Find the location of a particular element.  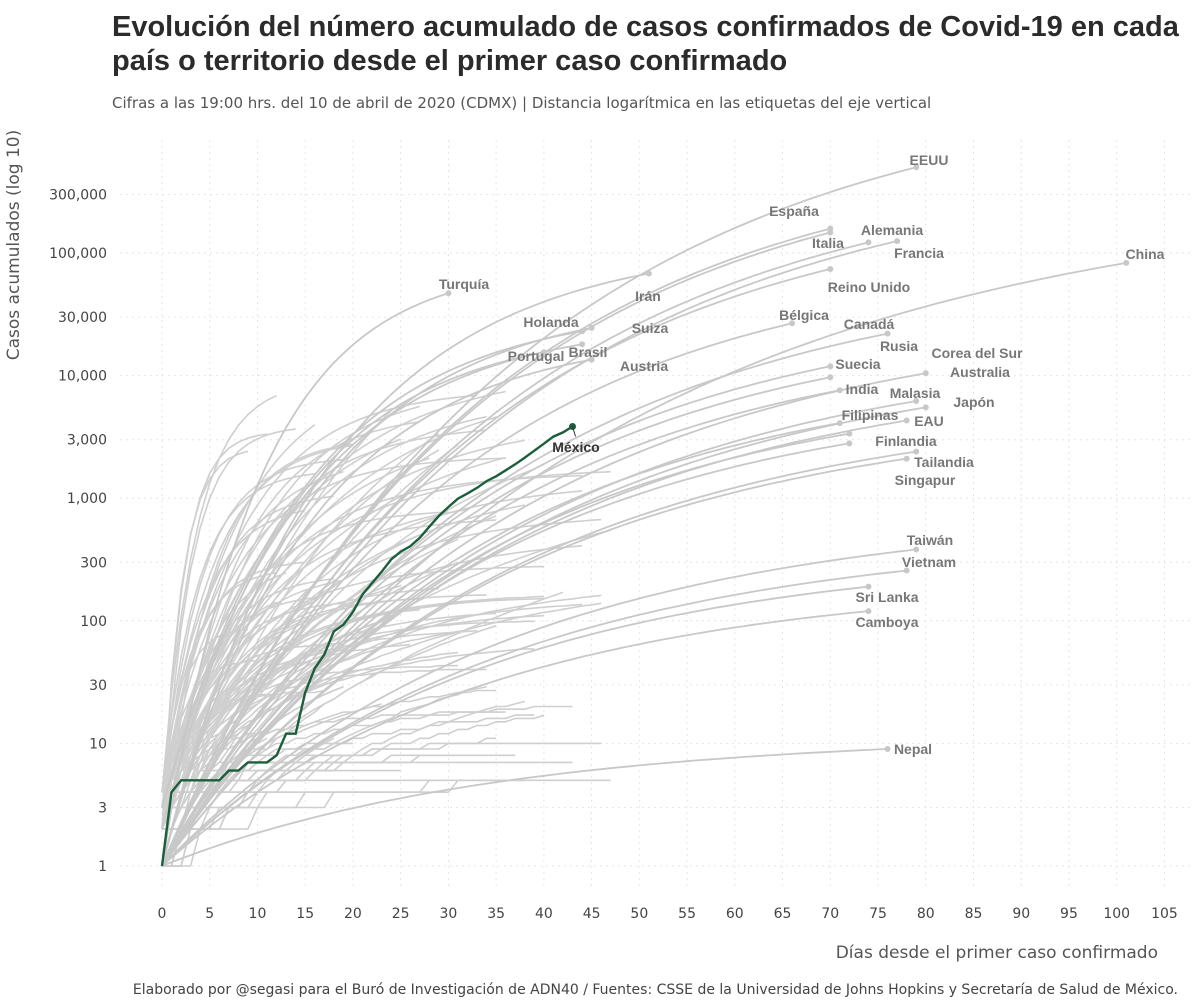

country-label: Holanda is located at coordinates (550, 322).